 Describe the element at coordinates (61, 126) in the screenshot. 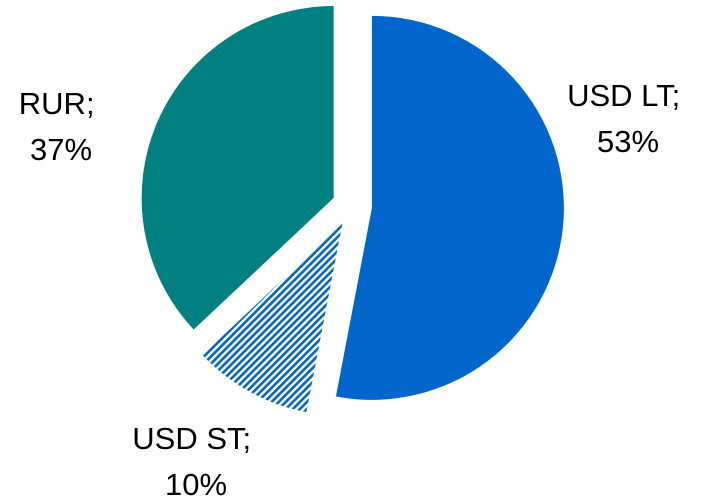

I see `slice-label-rur: RUR; 37%` at that location.